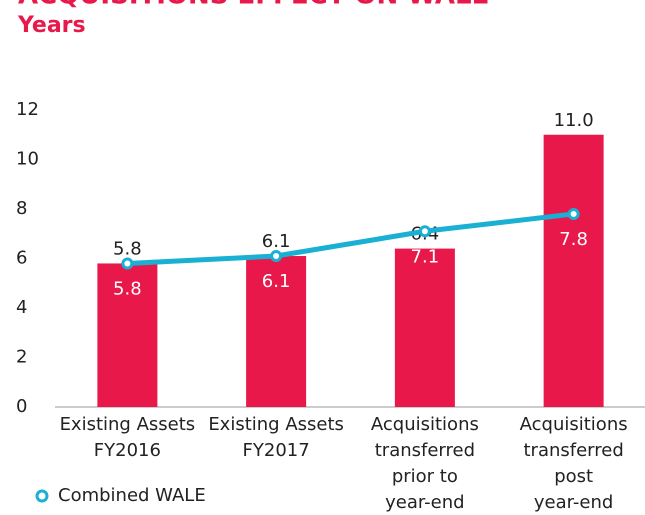  Describe the element at coordinates (132, 495) in the screenshot. I see `legend-label: Combined WALE` at that location.